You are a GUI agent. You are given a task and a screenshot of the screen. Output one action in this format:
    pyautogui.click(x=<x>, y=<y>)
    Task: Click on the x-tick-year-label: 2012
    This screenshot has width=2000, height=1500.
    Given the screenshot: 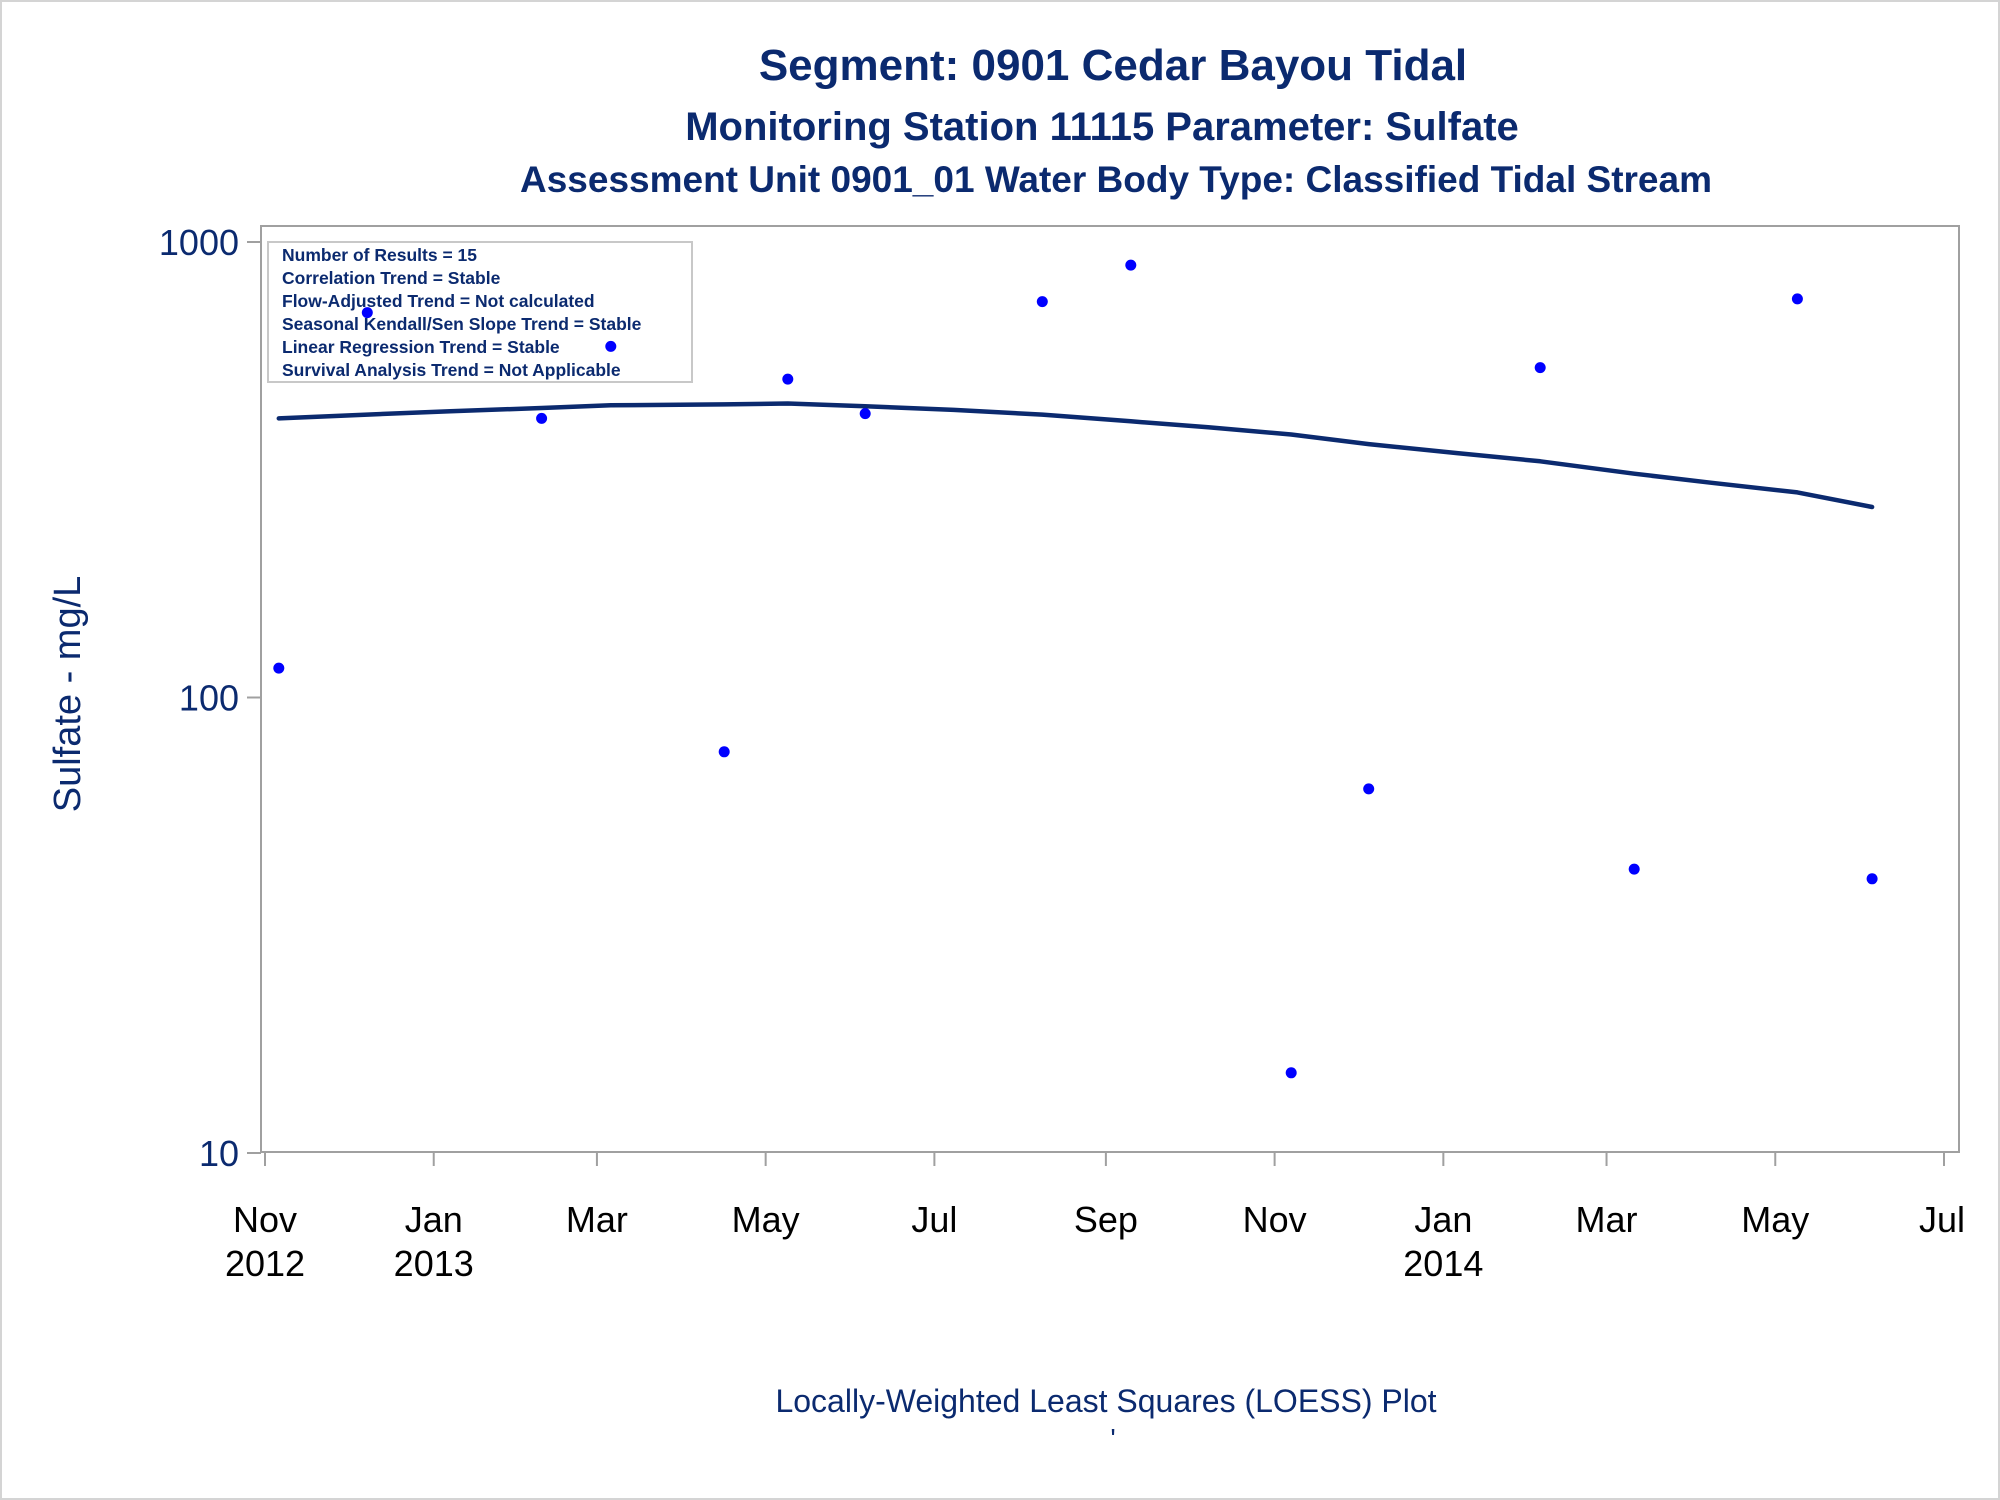 What is the action you would take?
    pyautogui.click(x=265, y=1263)
    